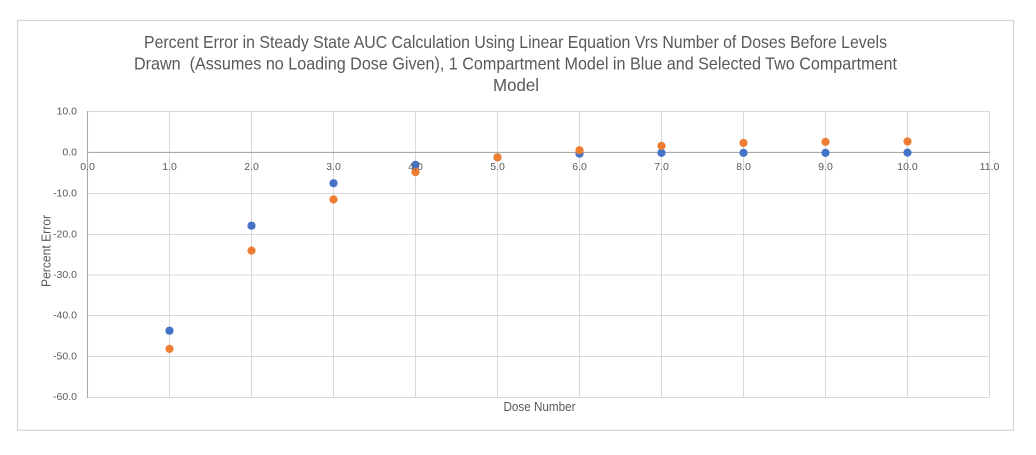 Image resolution: width=1036 pixels, height=455 pixels. I want to click on svg-text: 11.0, so click(990, 167).